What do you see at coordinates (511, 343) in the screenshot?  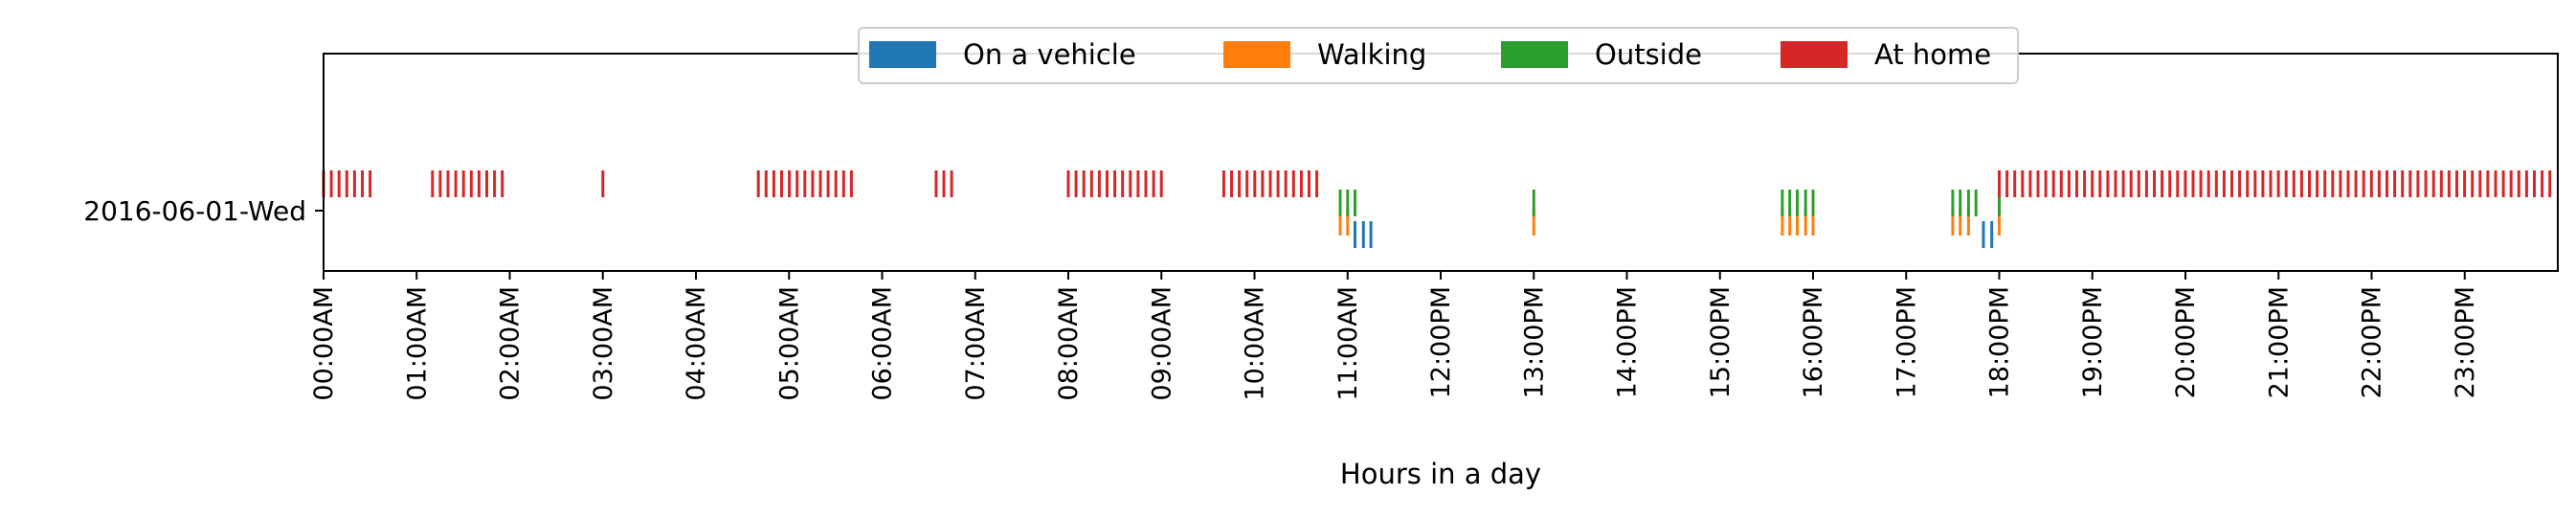 I see `x-tick-label: 02:00AM` at bounding box center [511, 343].